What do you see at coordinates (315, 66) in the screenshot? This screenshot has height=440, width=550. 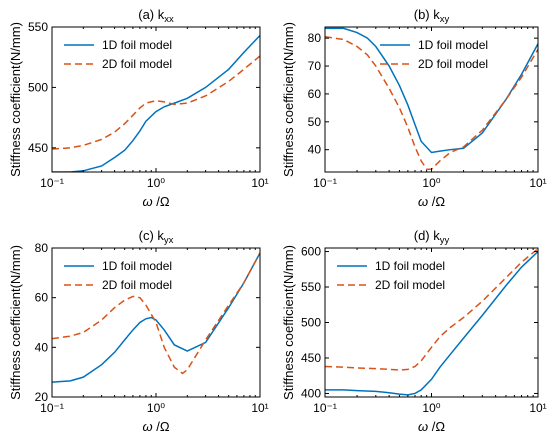 I see `y-tick-label: 70` at bounding box center [315, 66].